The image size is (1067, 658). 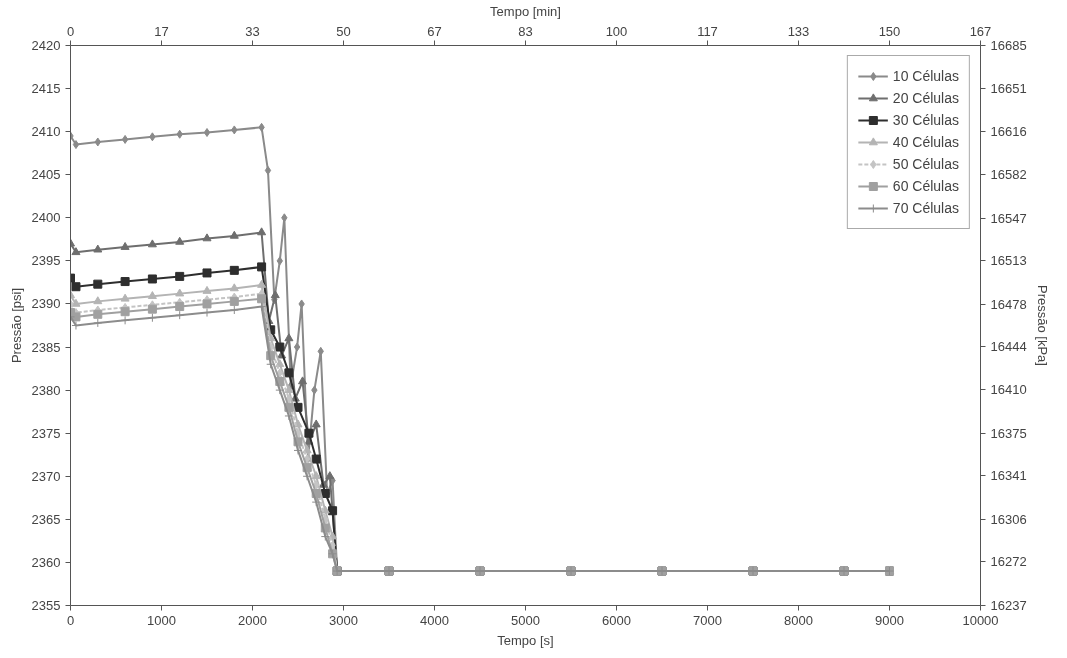 What do you see at coordinates (616, 31) in the screenshot?
I see `x2-tick-label: 100` at bounding box center [616, 31].